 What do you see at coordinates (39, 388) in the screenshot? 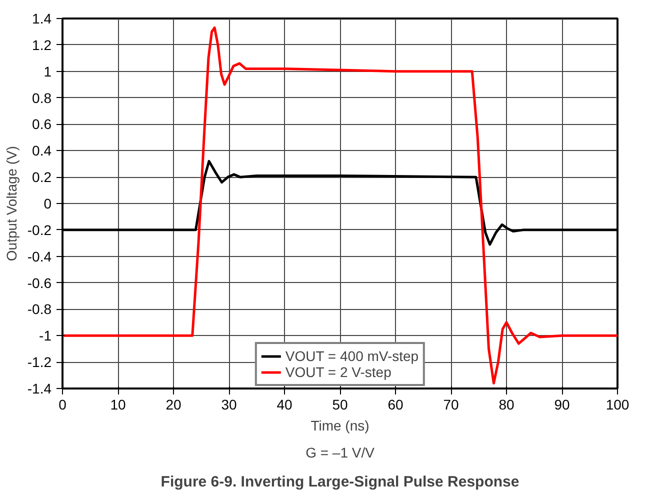
I see `y-tick-label: -1.4` at bounding box center [39, 388].